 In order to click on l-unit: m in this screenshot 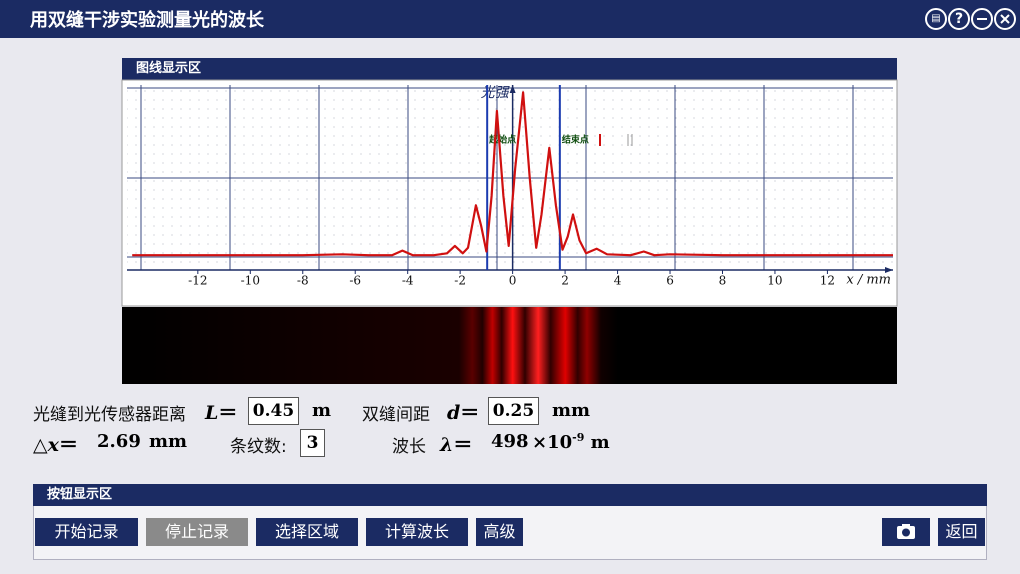, I will do `click(322, 410)`.